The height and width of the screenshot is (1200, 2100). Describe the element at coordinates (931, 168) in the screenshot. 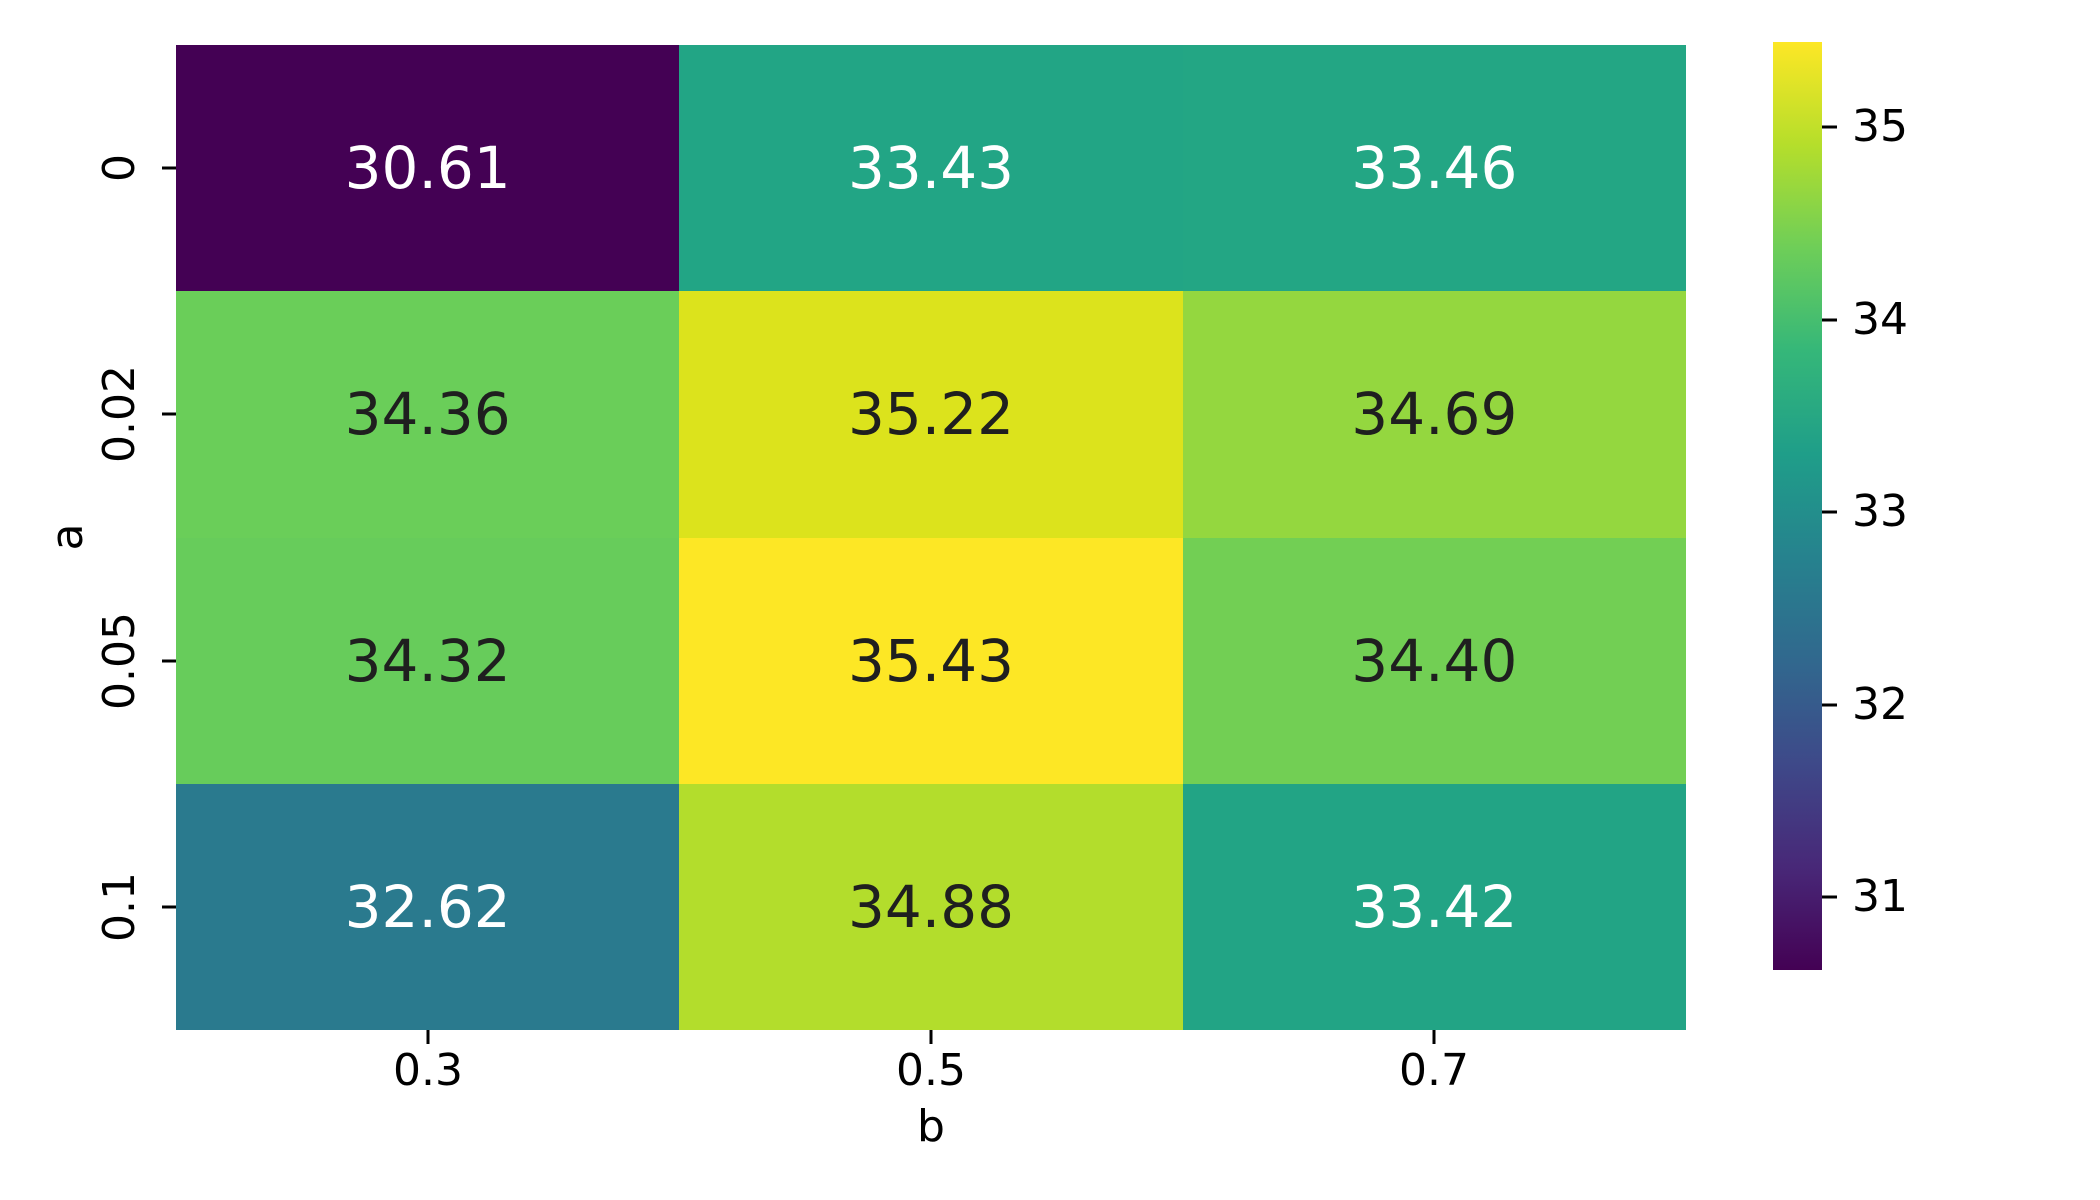

I see `heatmap-cell: 33.43` at that location.